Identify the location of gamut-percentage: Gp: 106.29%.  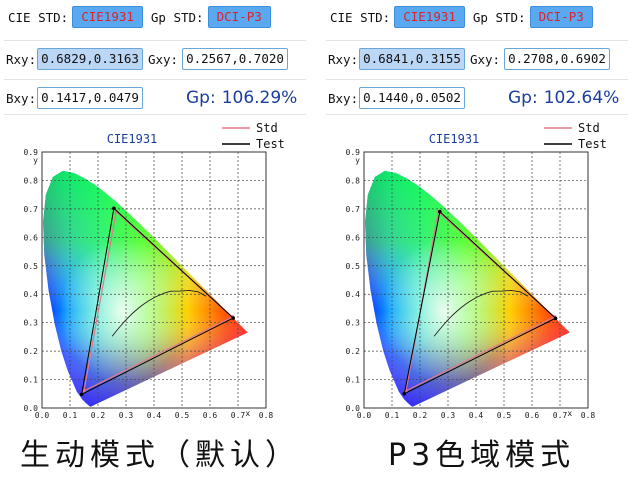
(241, 98).